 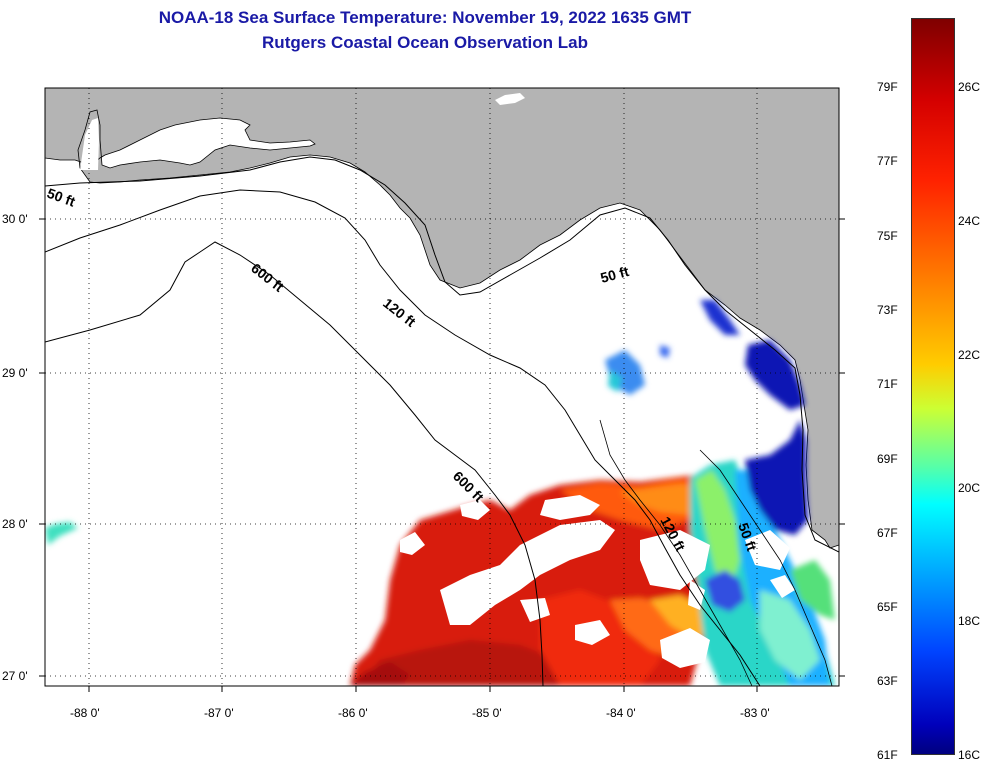 What do you see at coordinates (353, 713) in the screenshot?
I see `x-tick-label: -86 0'` at bounding box center [353, 713].